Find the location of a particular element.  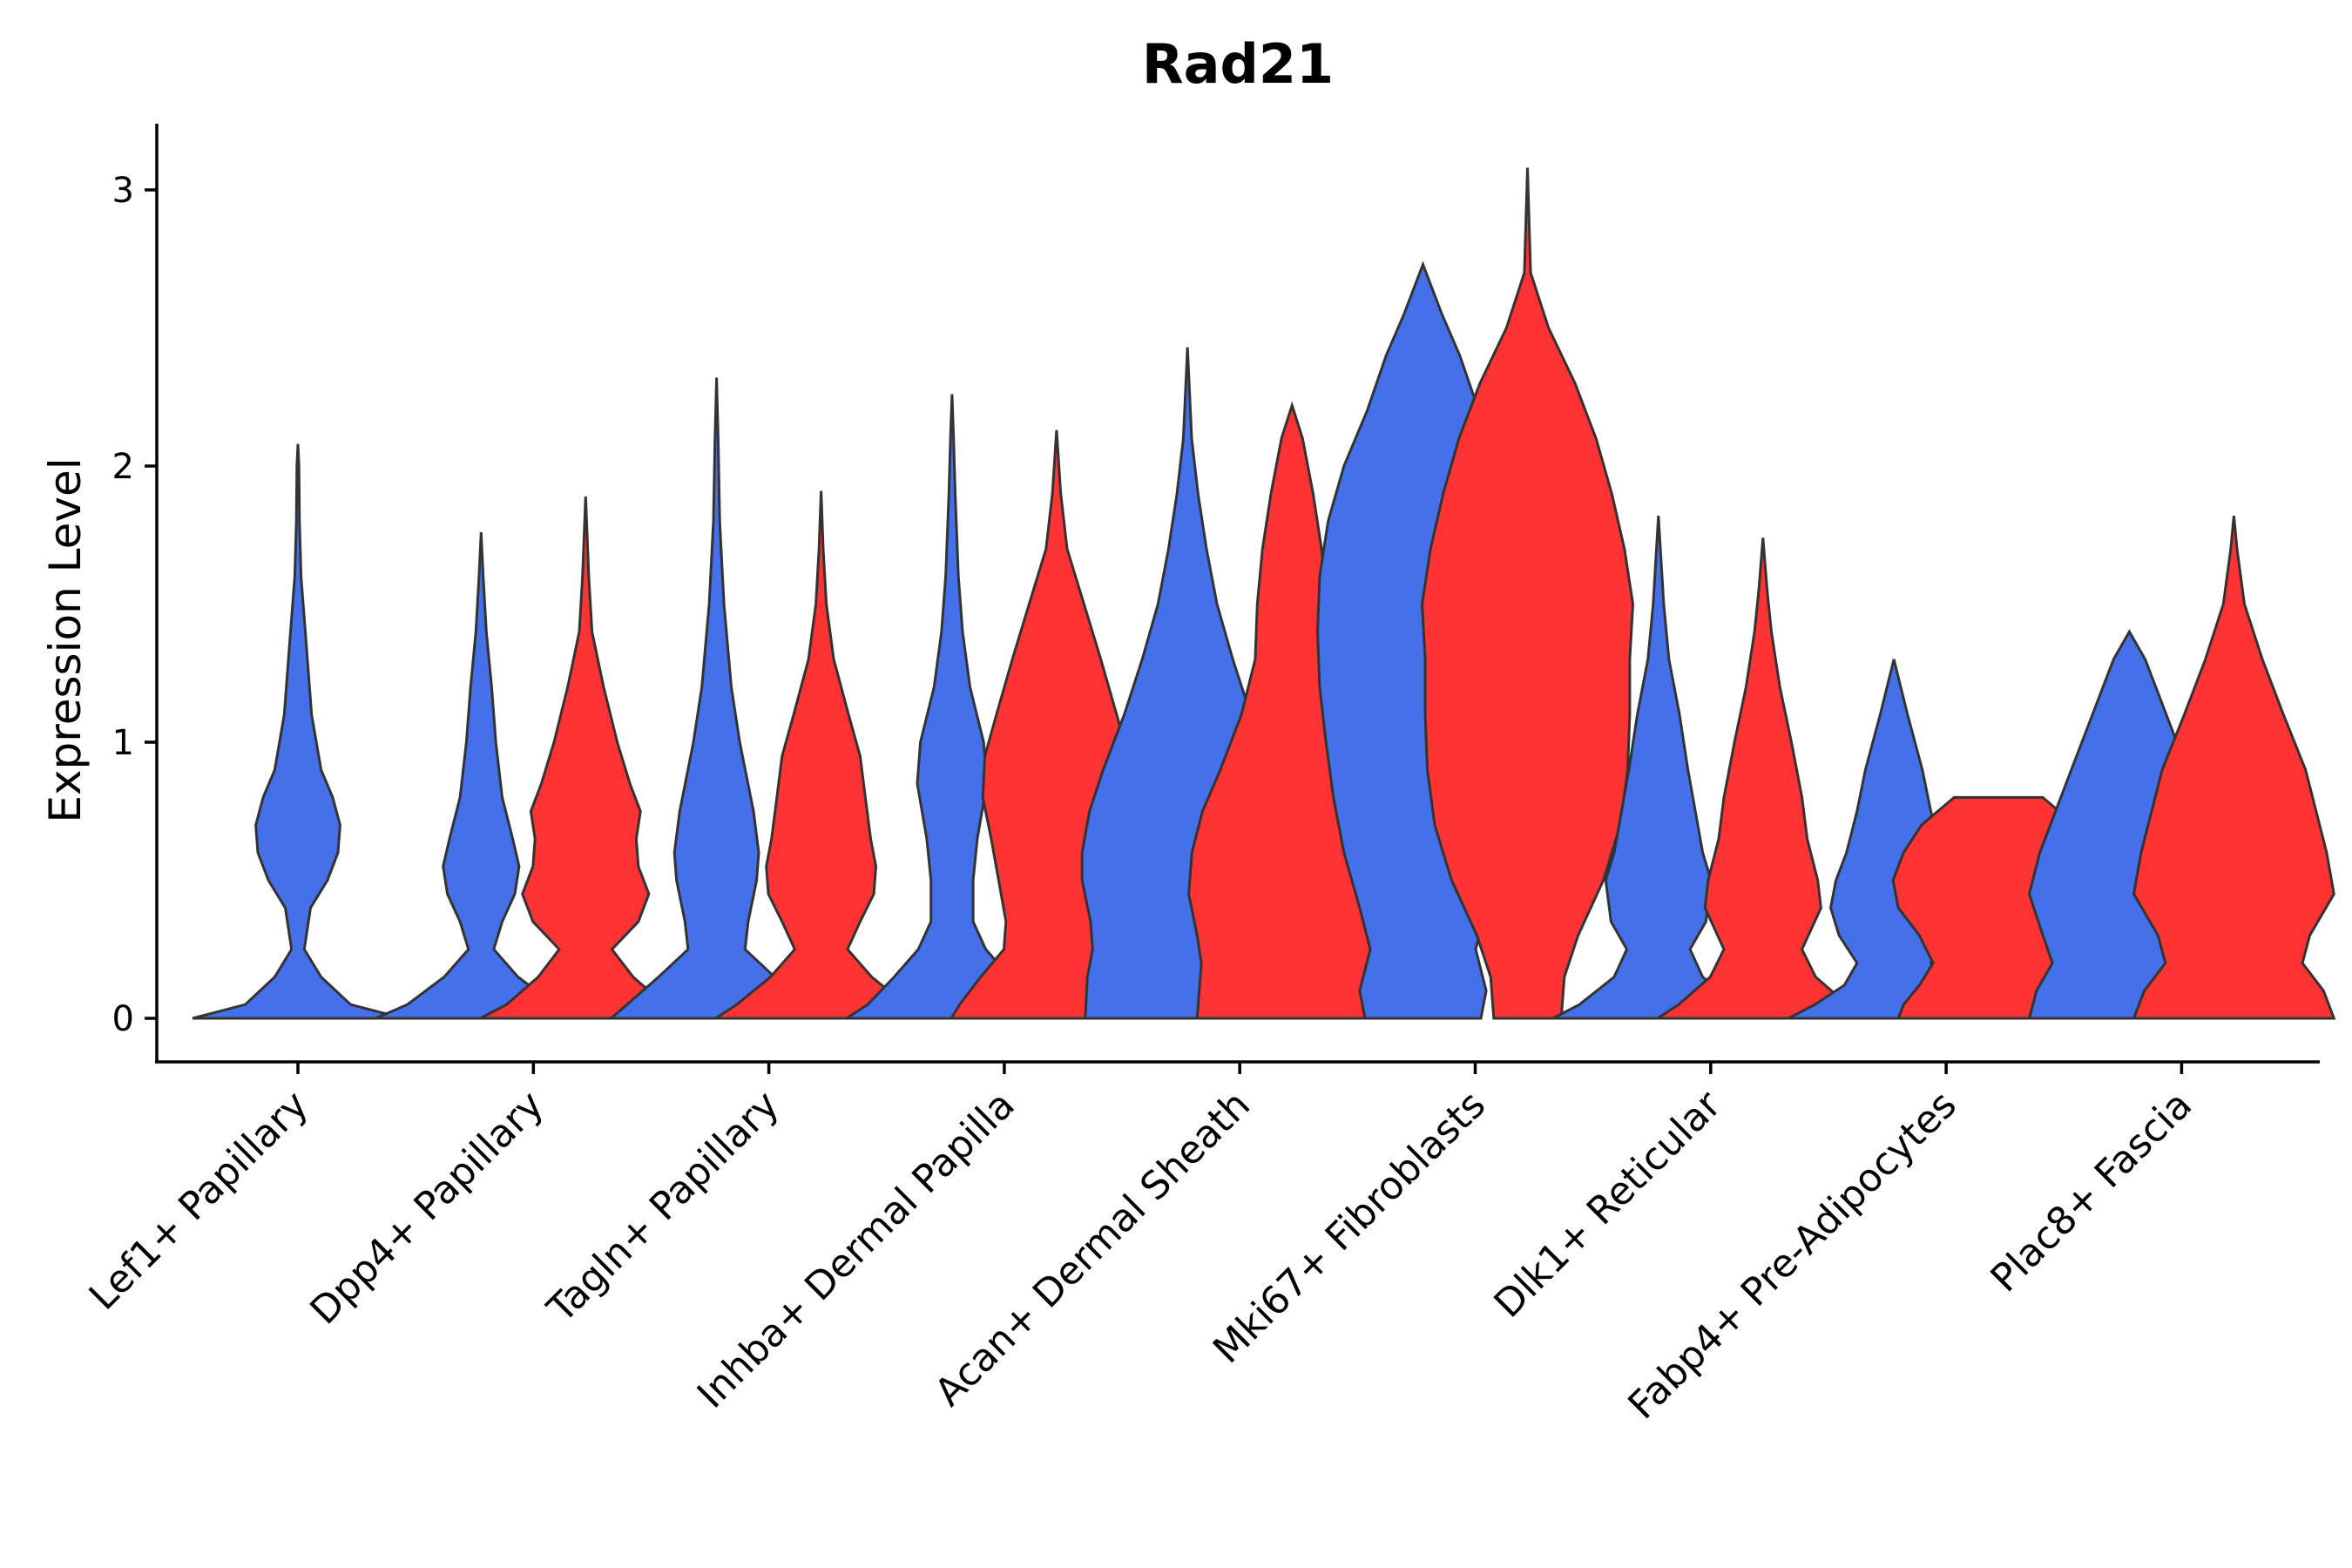

violin-2-group2 is located at coordinates (821, 755).